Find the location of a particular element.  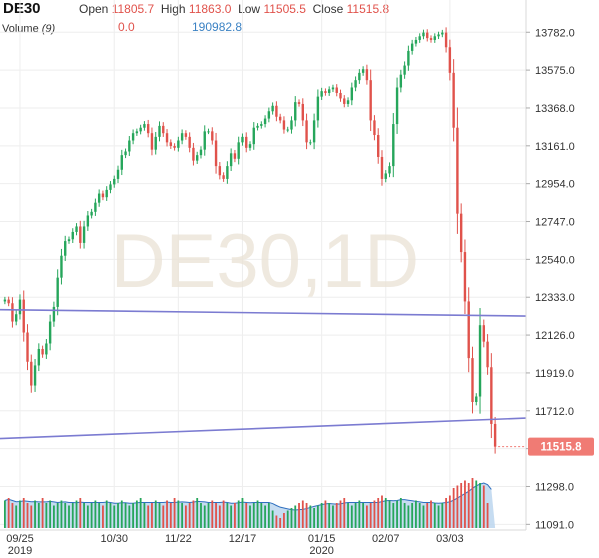

time-tick-label: 02/07 is located at coordinates (386, 539).